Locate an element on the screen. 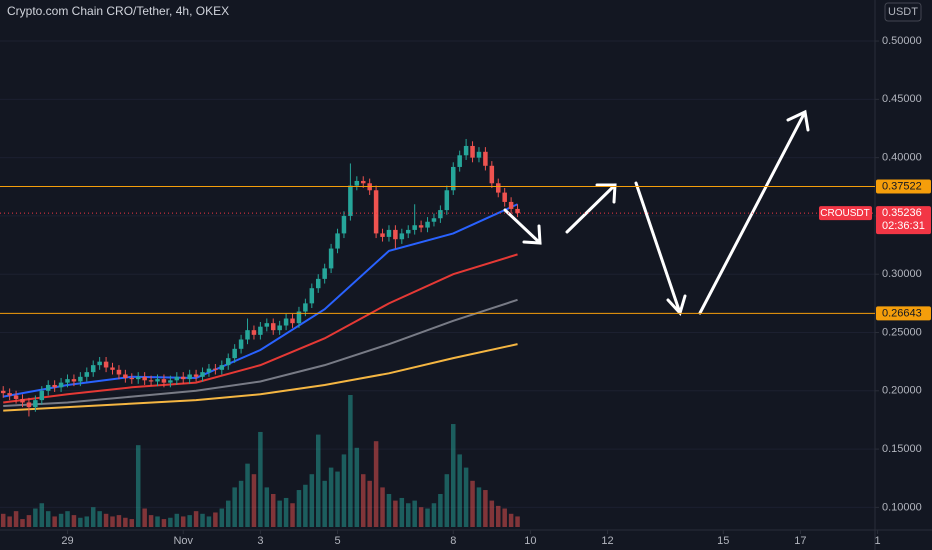  x-tick-label: 3 is located at coordinates (260, 541).